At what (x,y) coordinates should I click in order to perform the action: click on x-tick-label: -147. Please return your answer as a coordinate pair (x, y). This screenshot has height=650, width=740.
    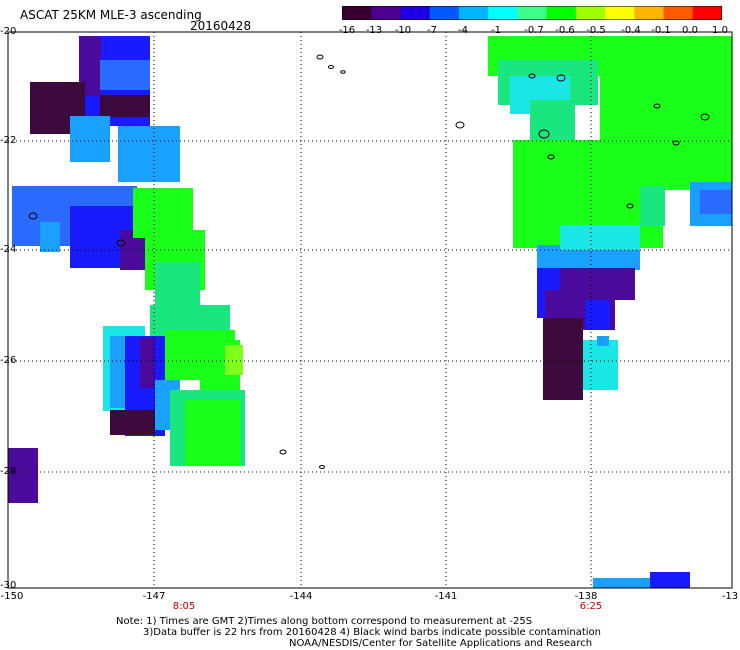
    Looking at the image, I should click on (154, 596).